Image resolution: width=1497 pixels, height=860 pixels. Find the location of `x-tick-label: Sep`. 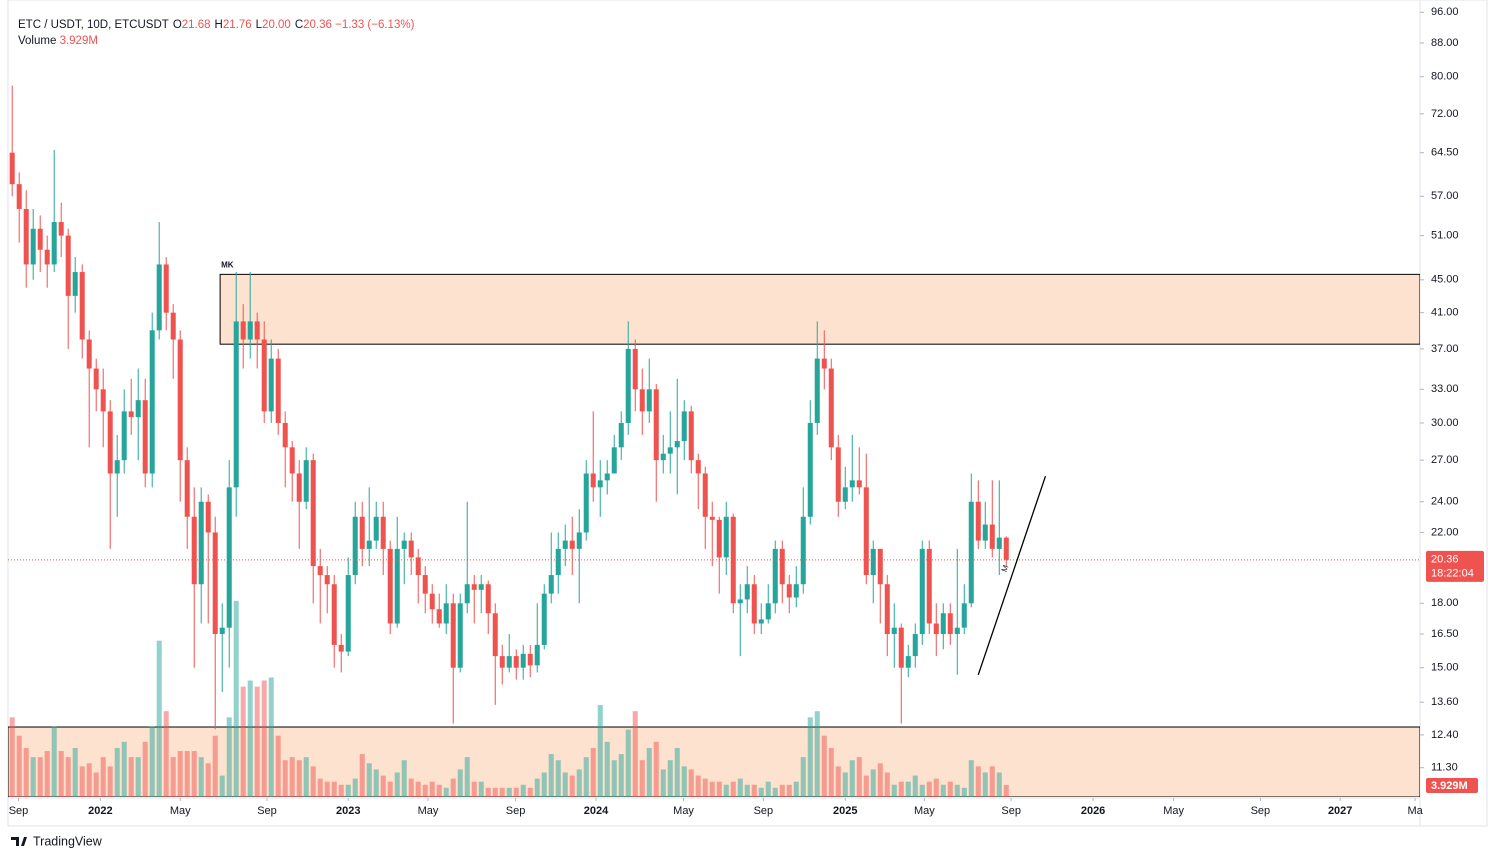

x-tick-label: Sep is located at coordinates (1011, 811).